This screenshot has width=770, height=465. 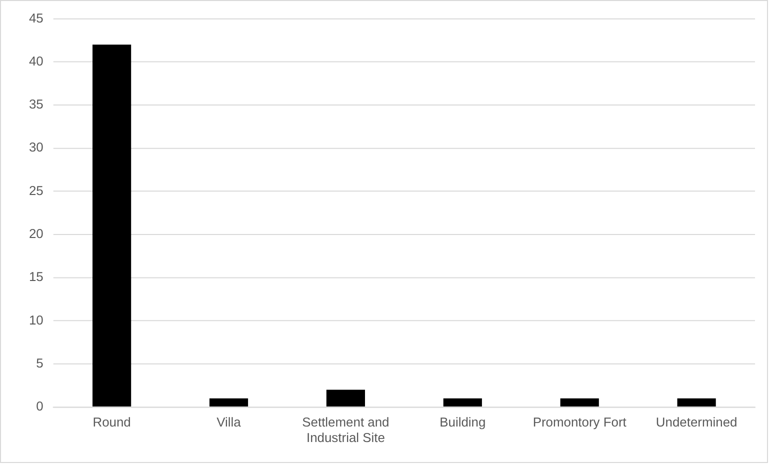 I want to click on x-tick-label: Villa, so click(x=229, y=422).